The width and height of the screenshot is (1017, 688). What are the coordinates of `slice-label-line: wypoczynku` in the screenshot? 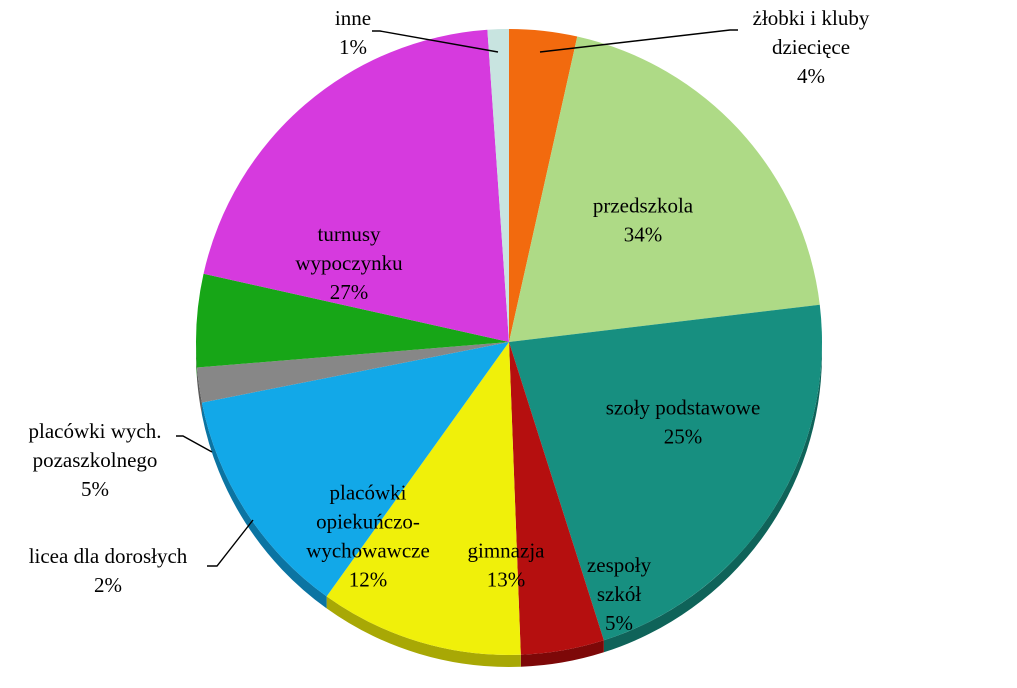 It's located at (349, 263).